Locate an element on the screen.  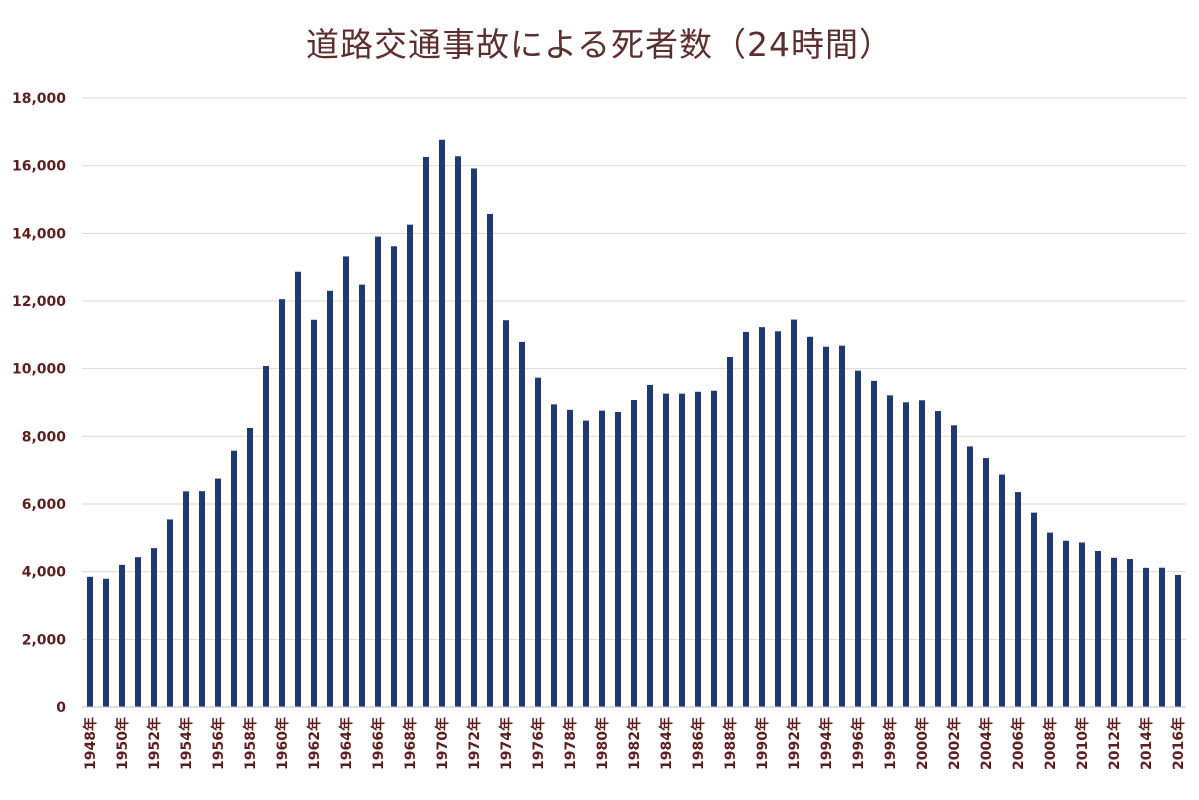
x-tick-label: 1966年 is located at coordinates (378, 743).